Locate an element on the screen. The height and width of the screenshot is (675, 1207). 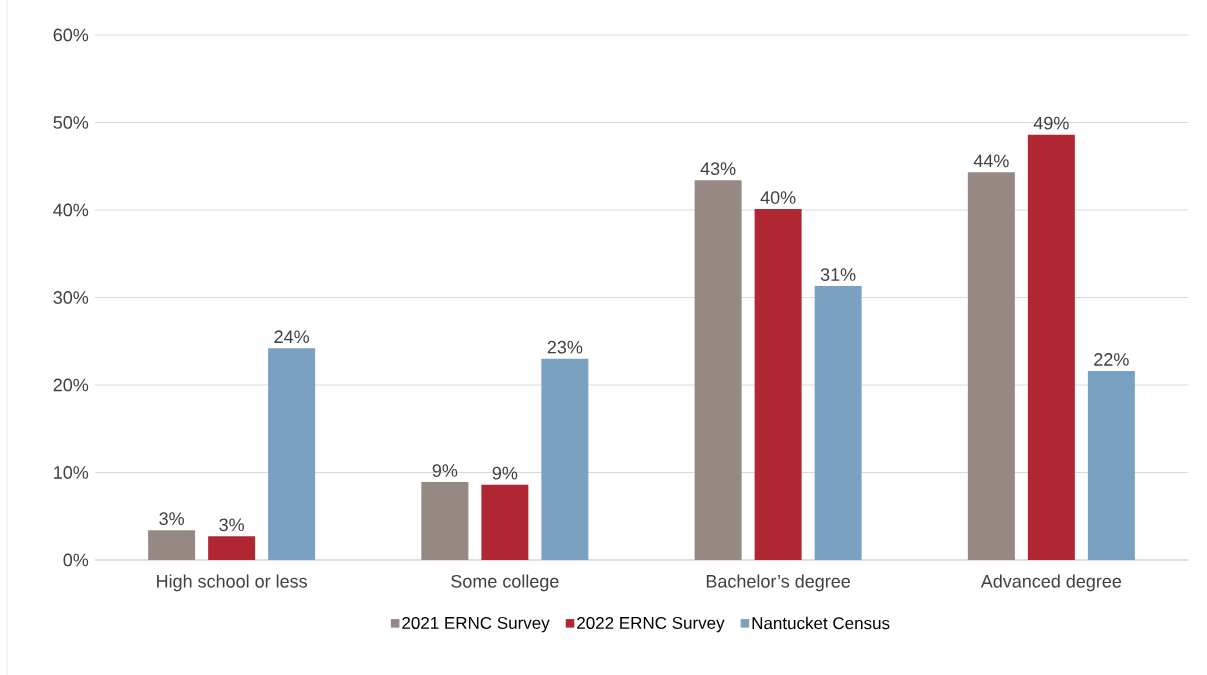
y-tick-label: 10% is located at coordinates (71, 472).